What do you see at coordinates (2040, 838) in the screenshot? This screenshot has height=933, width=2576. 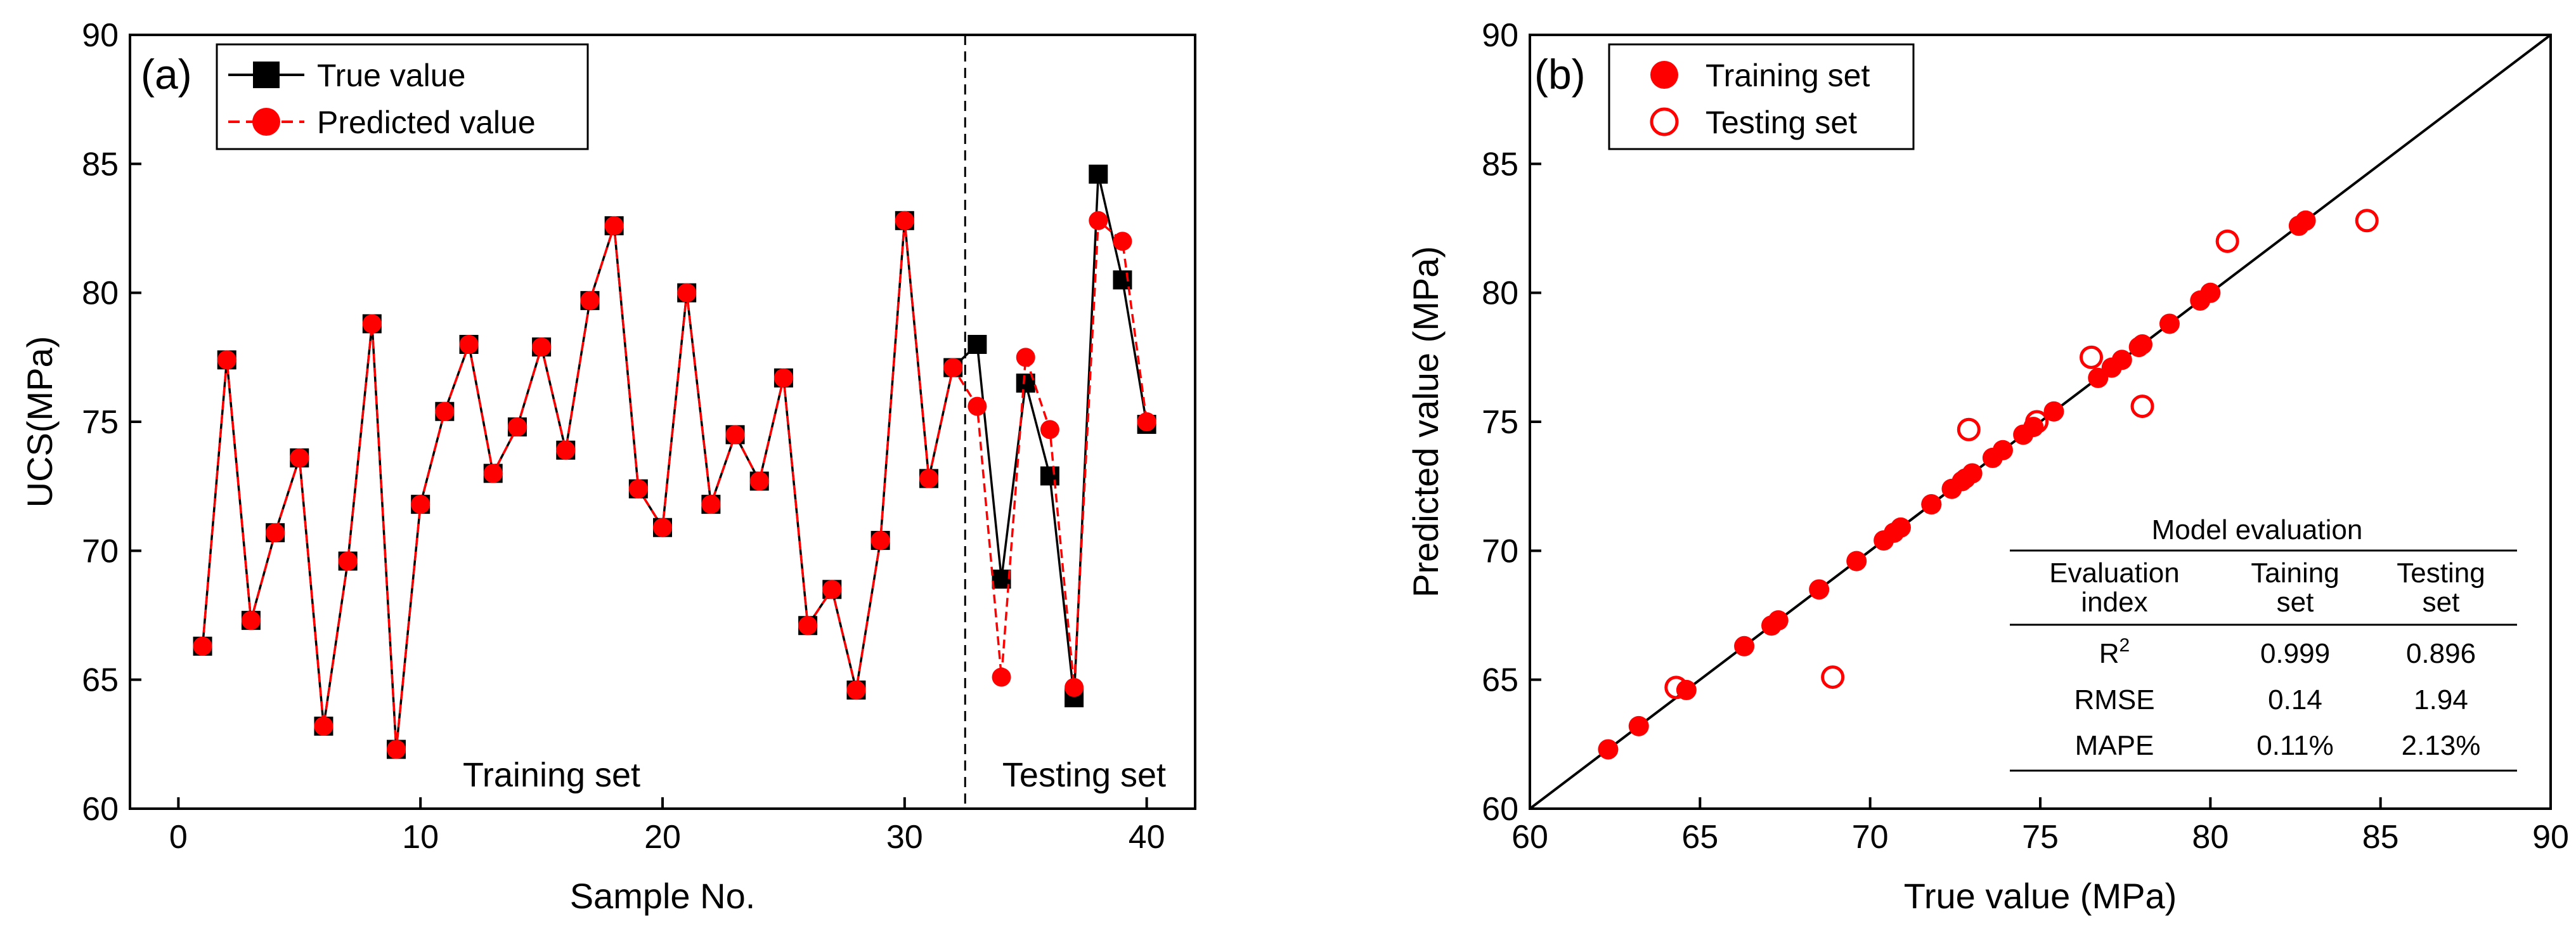 I see `panel-b-x-tick-label: 75` at bounding box center [2040, 838].